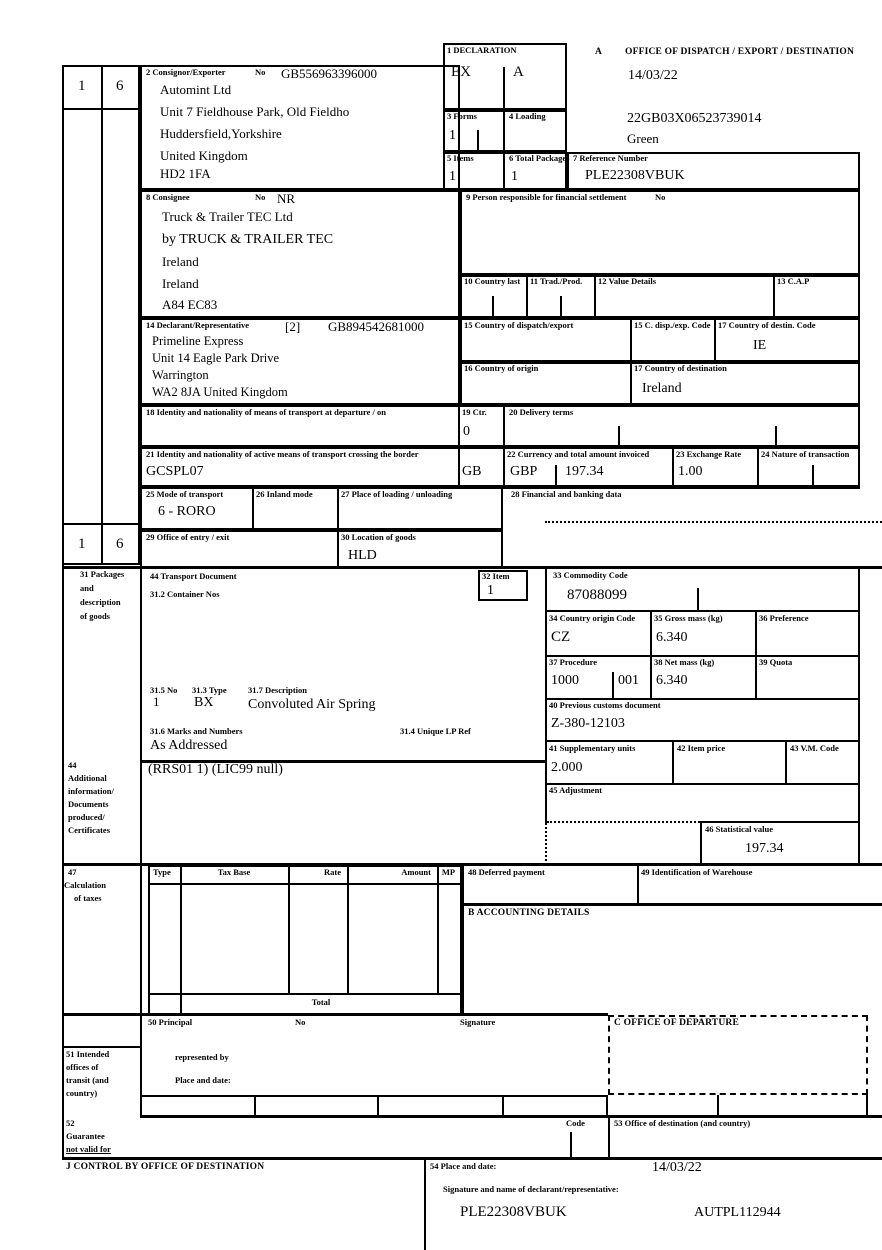 The image size is (882, 1250). What do you see at coordinates (684, 662) in the screenshot?
I see `box38-label: 38 Net mass (kg)` at bounding box center [684, 662].